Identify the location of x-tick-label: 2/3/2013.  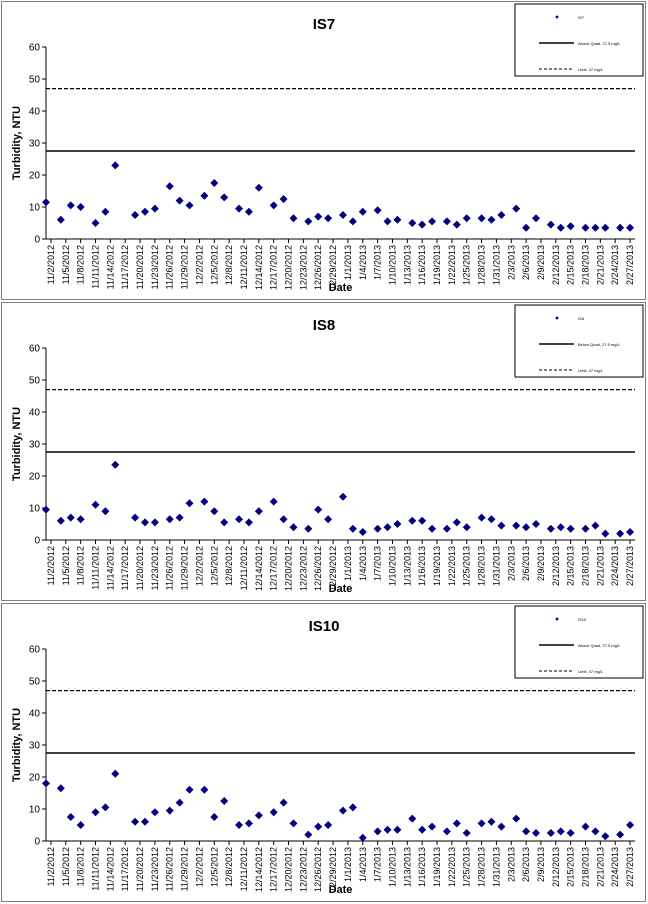
(511, 864).